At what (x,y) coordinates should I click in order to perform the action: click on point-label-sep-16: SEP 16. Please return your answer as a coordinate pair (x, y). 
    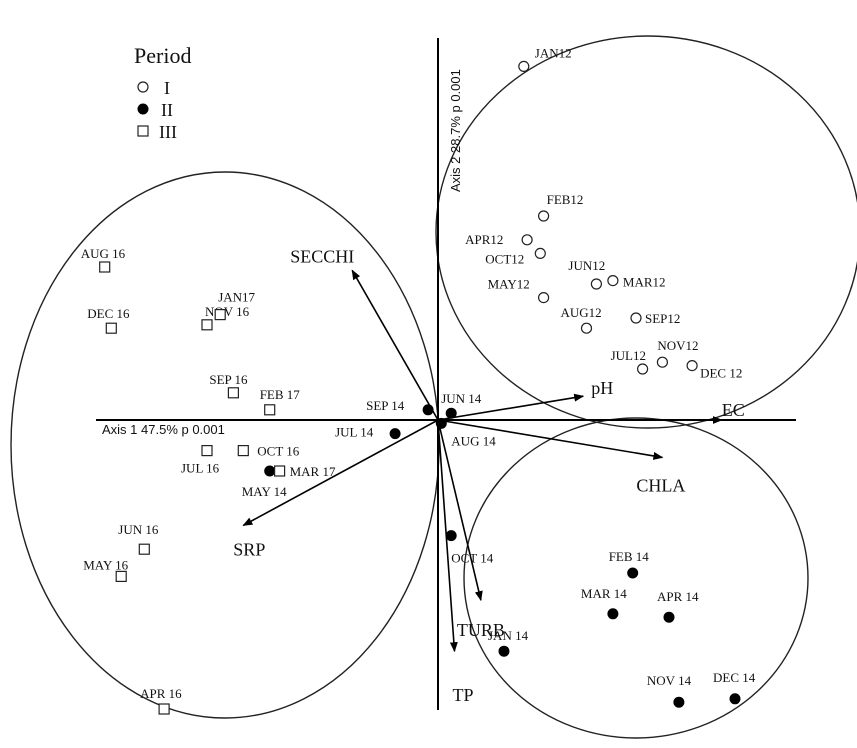
    Looking at the image, I should click on (228, 379).